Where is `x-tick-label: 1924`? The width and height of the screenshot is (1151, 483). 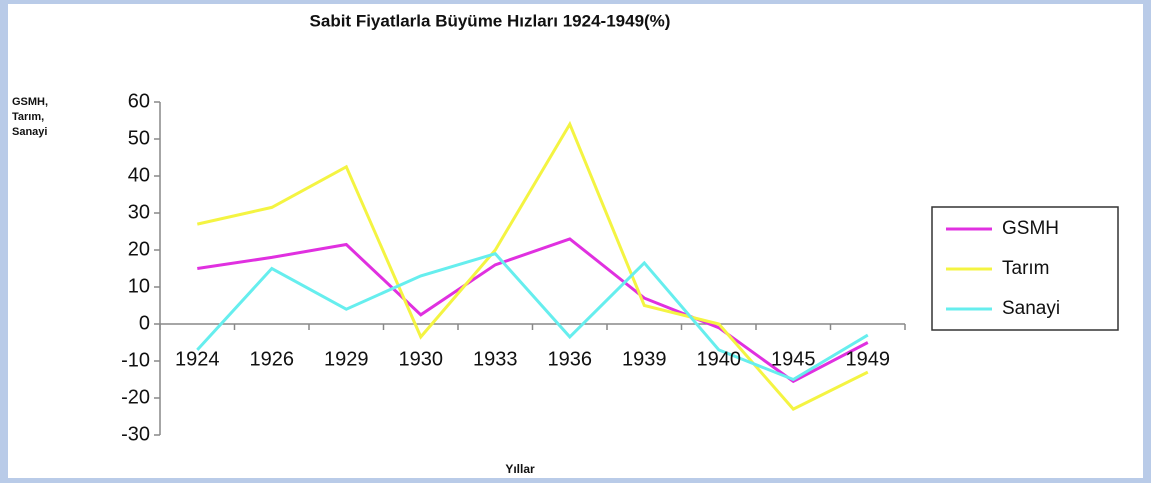
x-tick-label: 1924 is located at coordinates (197, 359).